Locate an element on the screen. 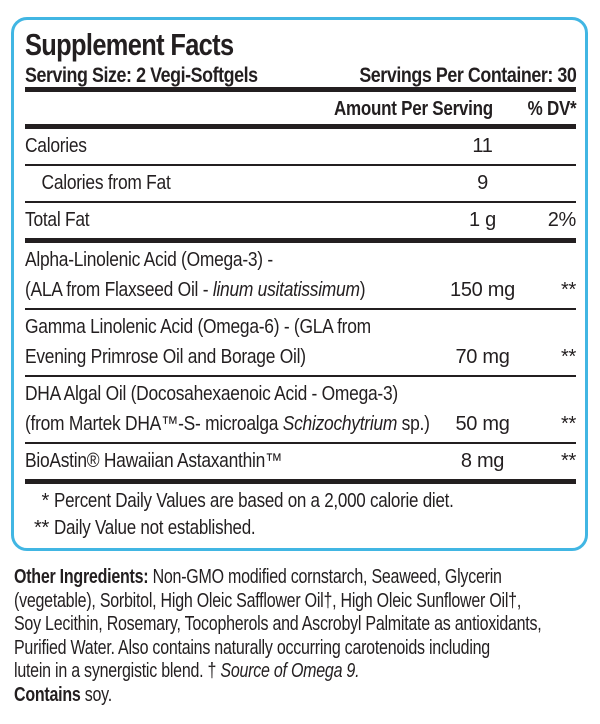  text-segment: sp.) is located at coordinates (413, 424).